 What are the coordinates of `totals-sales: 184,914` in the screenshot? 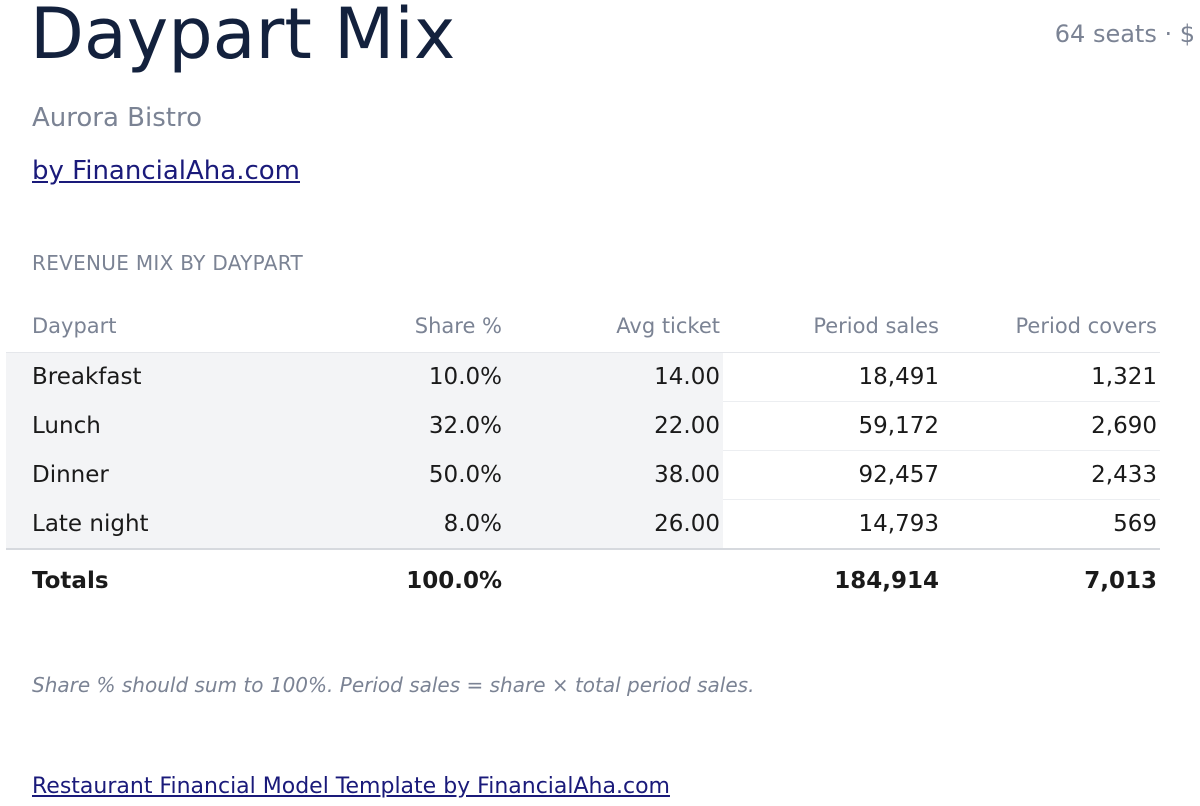 It's located at (886, 581).